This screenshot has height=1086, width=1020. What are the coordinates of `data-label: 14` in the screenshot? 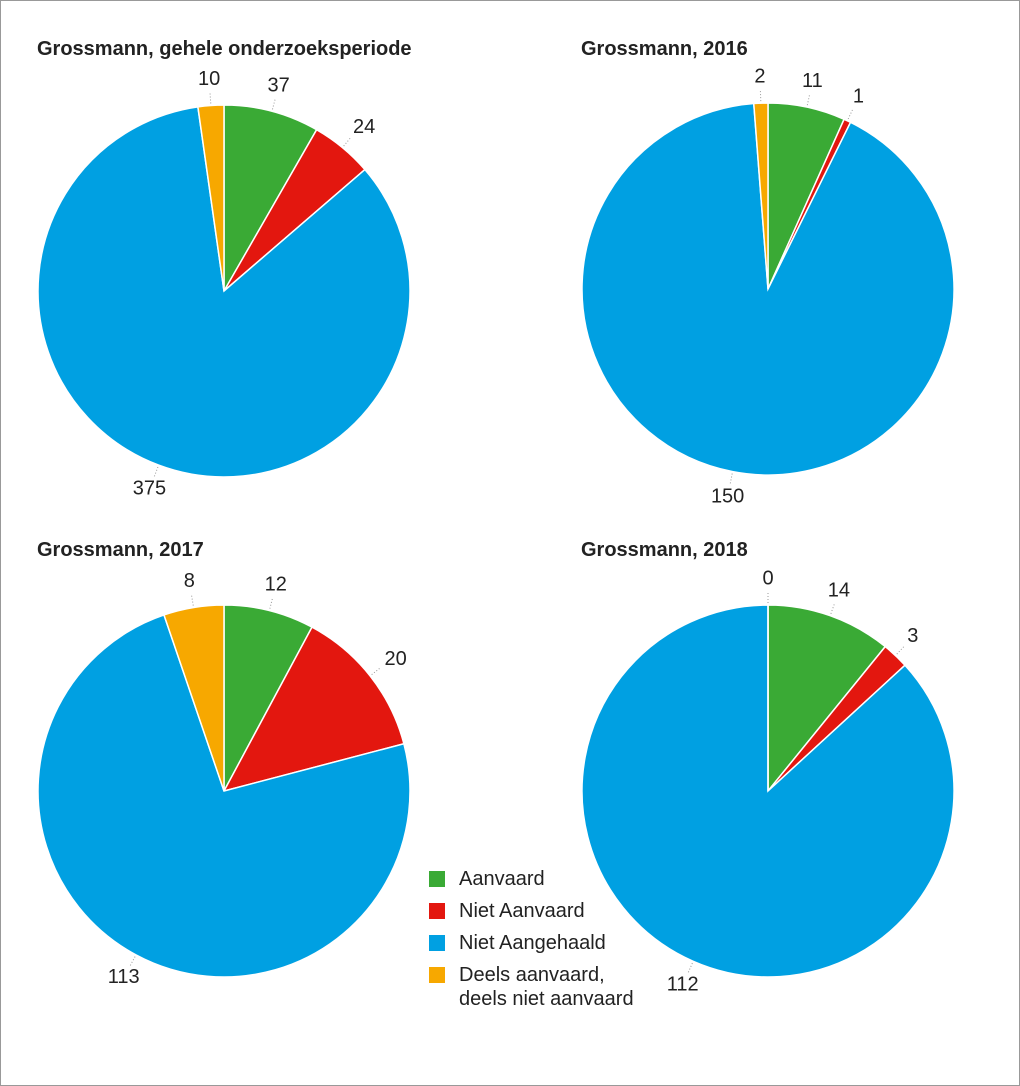 It's located at (839, 590).